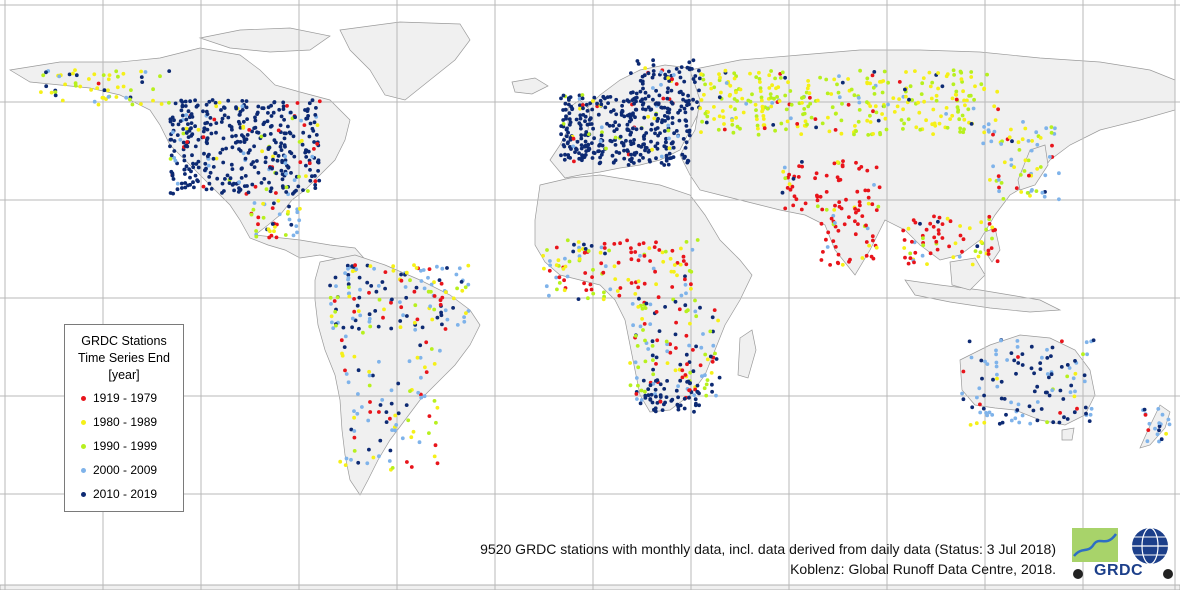  I want to click on logo-eagle-right-icon, so click(1168, 574).